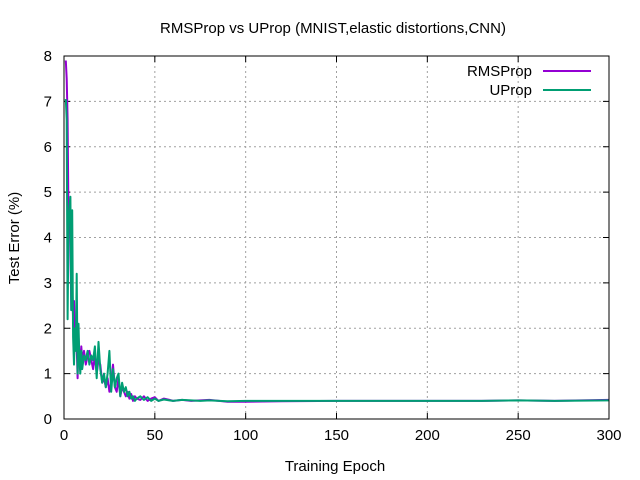  I want to click on y-tick-label: 0, so click(48, 419).